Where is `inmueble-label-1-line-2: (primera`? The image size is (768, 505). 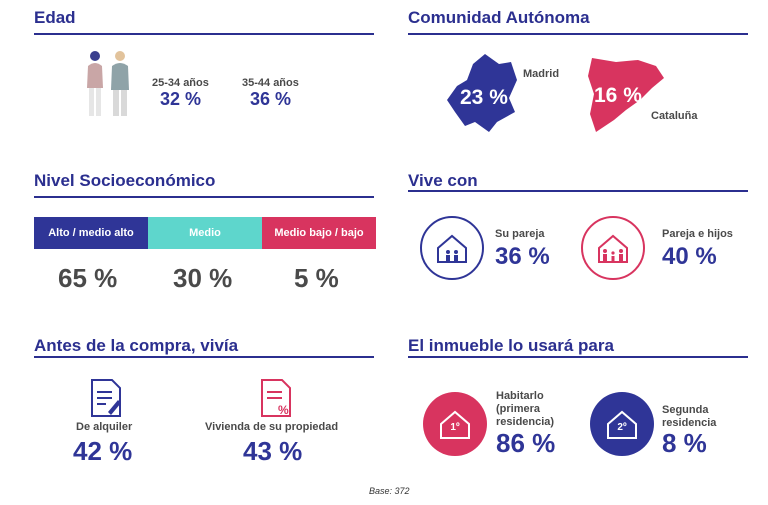 inmueble-label-1-line-2: (primera is located at coordinates (518, 409).